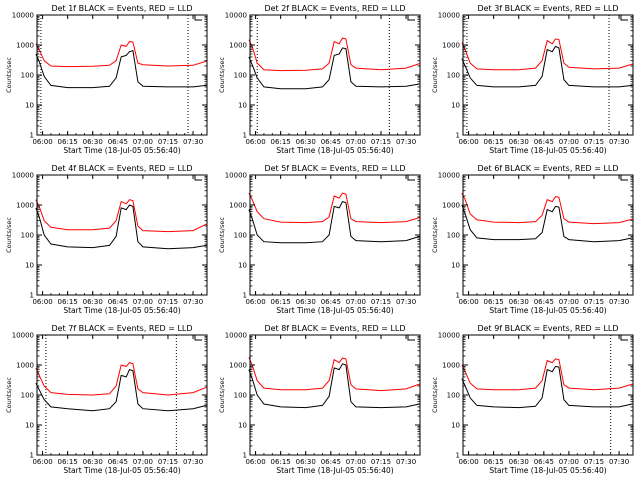 This screenshot has width=640, height=480. Describe the element at coordinates (547, 168) in the screenshot. I see `panel-title: Det 6f BLACK = Events, RED = LLD` at that location.